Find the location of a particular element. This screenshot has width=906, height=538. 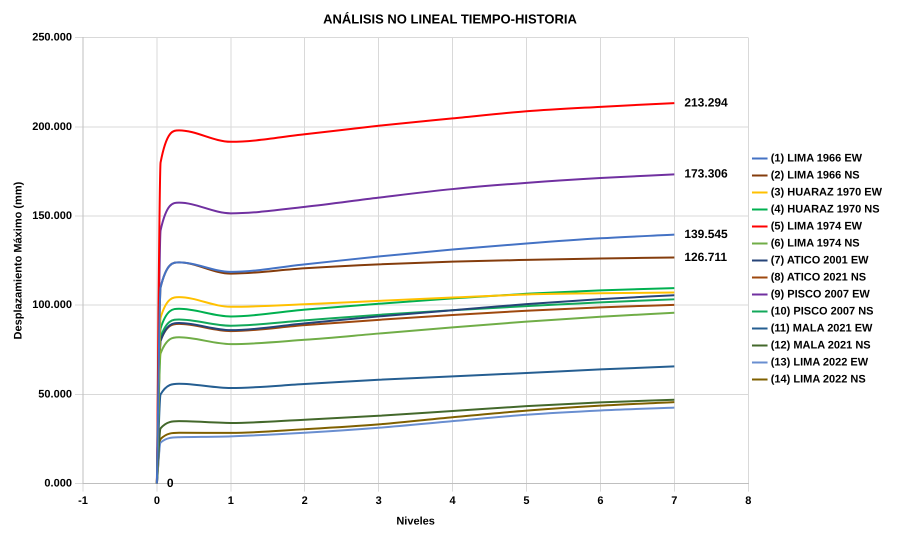

legend-label: (11) MALA 2021 EW is located at coordinates (822, 328).